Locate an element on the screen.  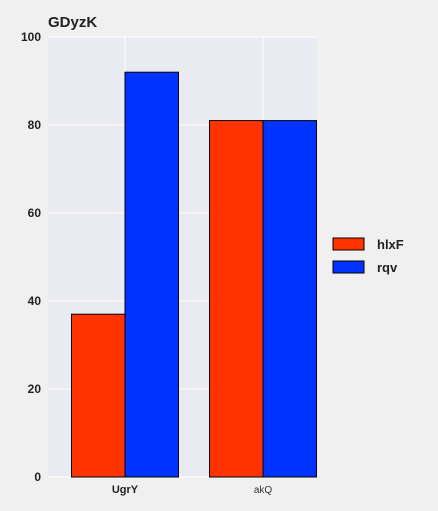
bar-rqv-akQ is located at coordinates (289, 299).